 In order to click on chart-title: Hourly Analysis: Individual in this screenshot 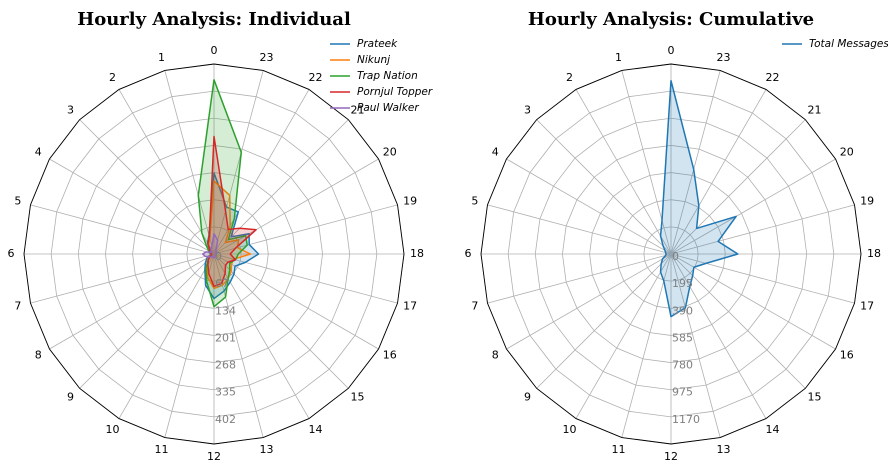, I will do `click(214, 19)`.